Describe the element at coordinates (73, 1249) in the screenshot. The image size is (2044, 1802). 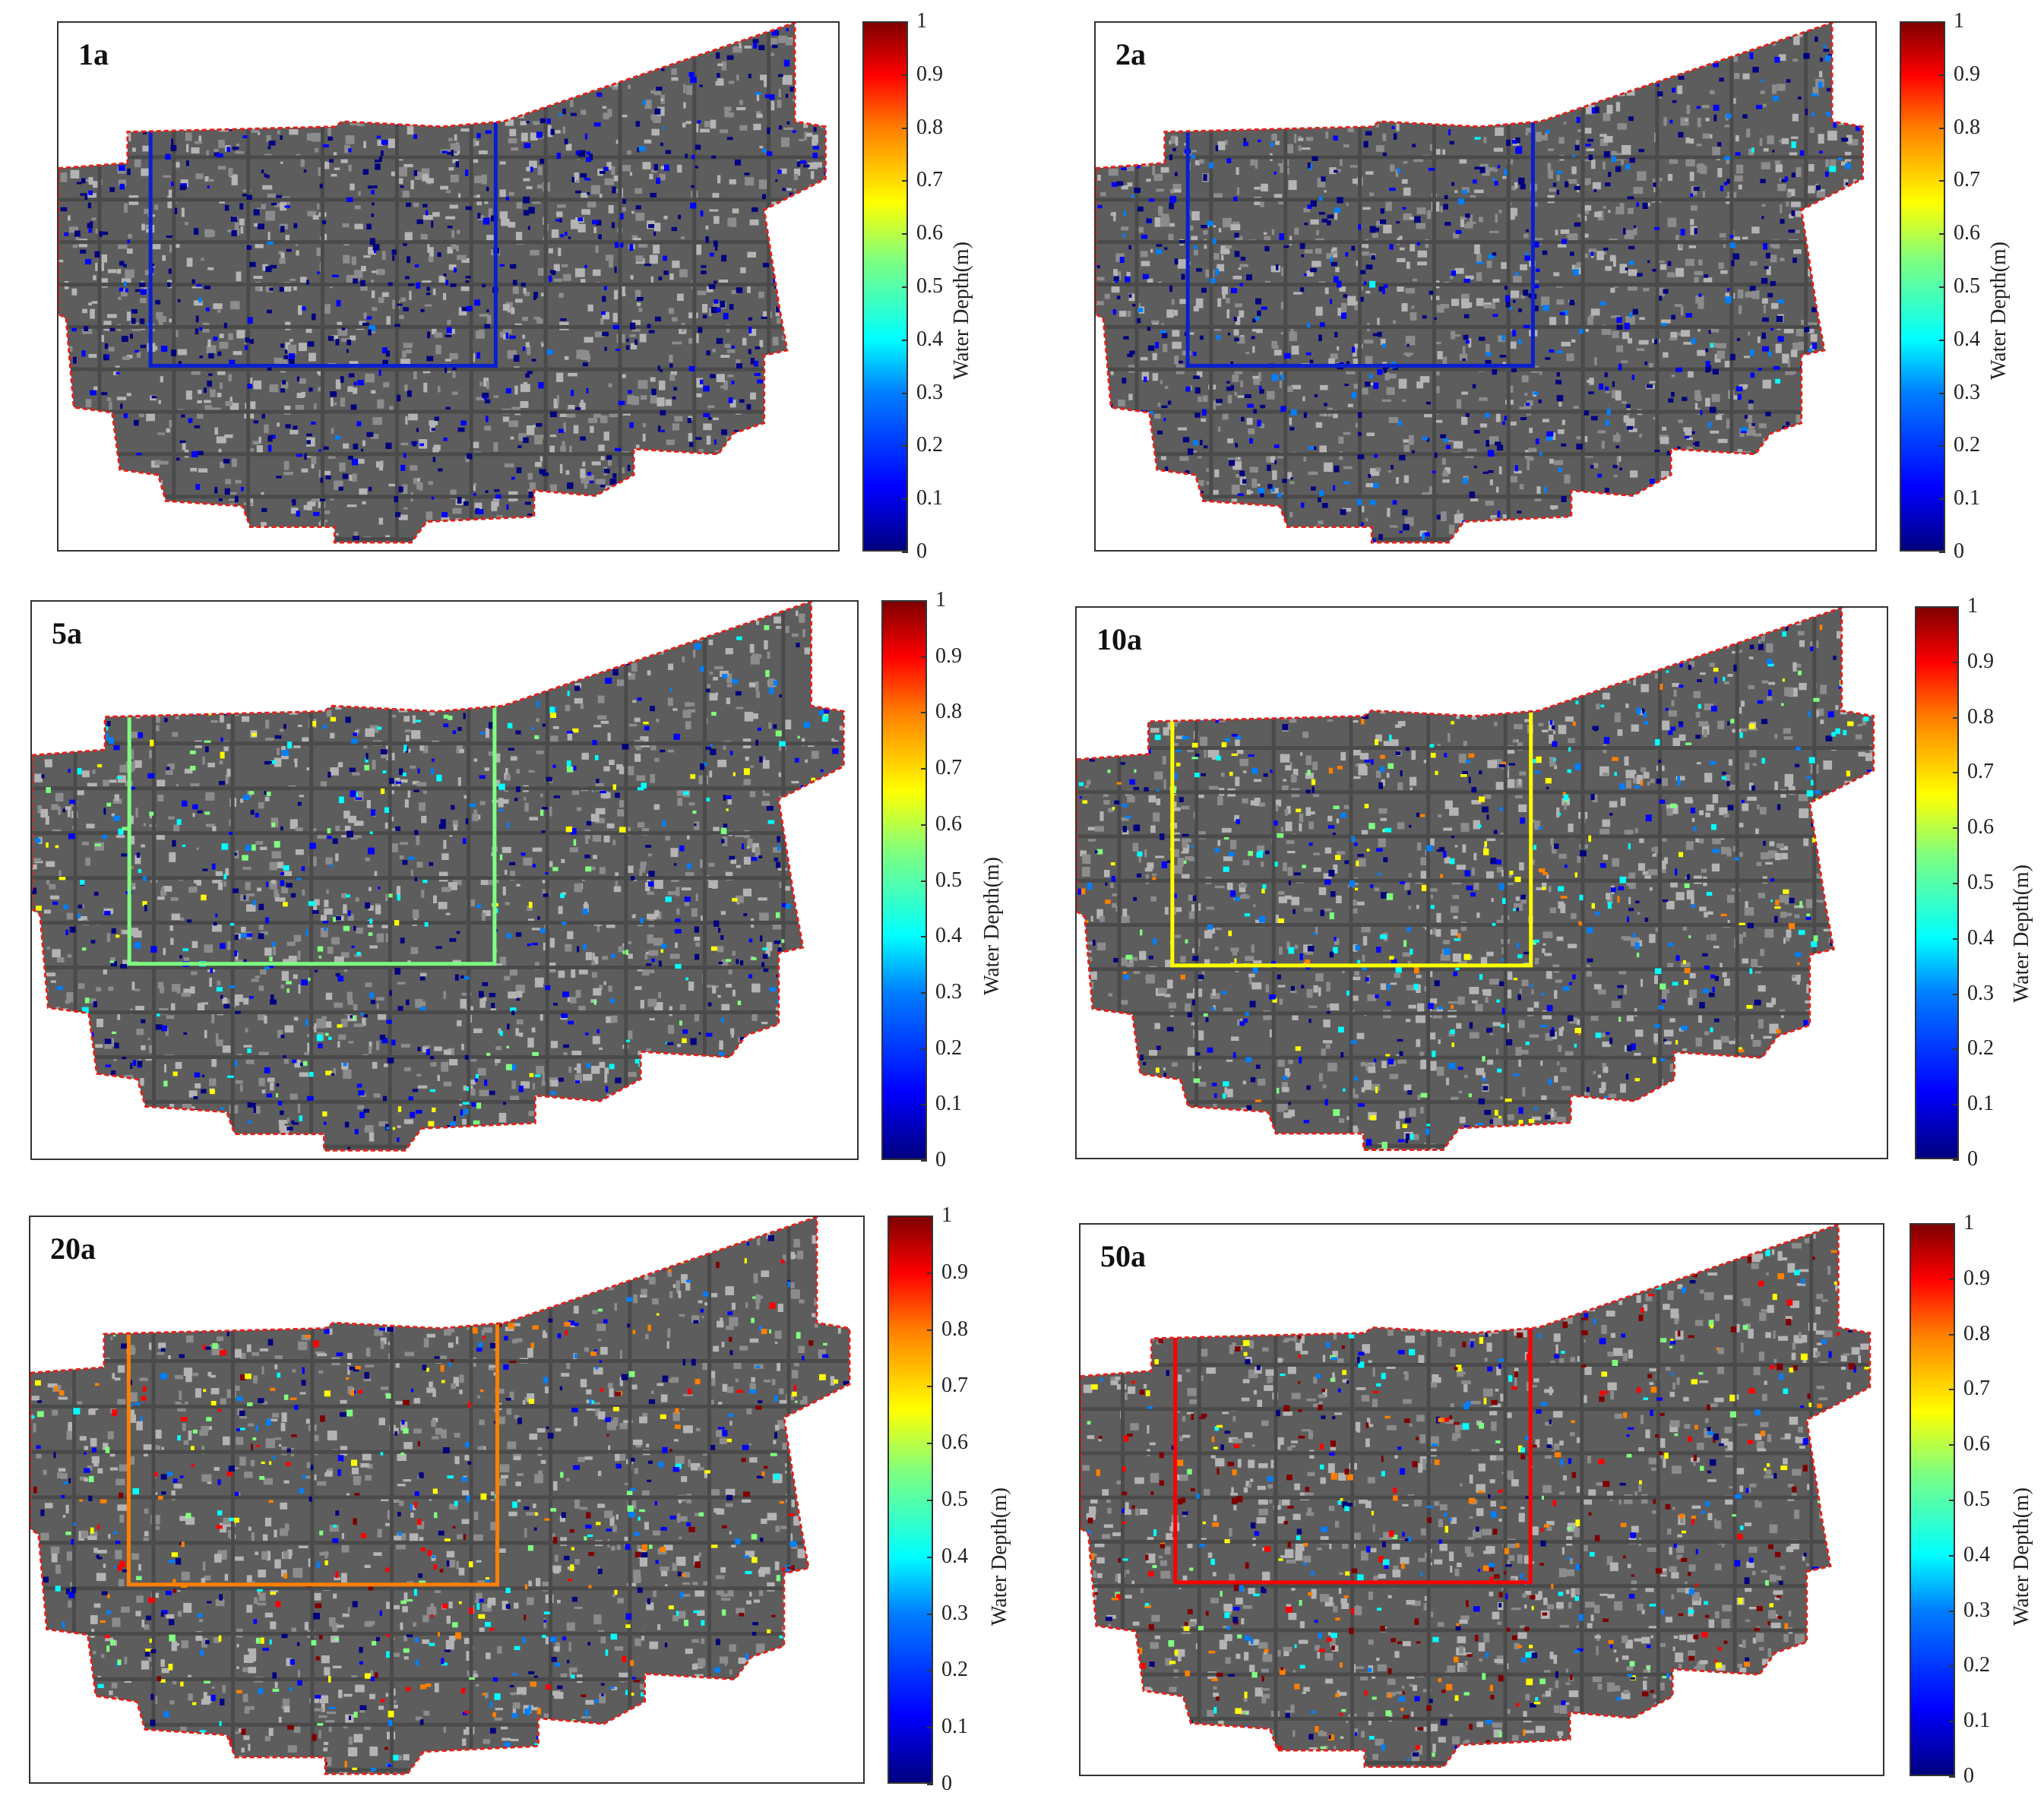
I see `panel-label-20a: 20a` at that location.